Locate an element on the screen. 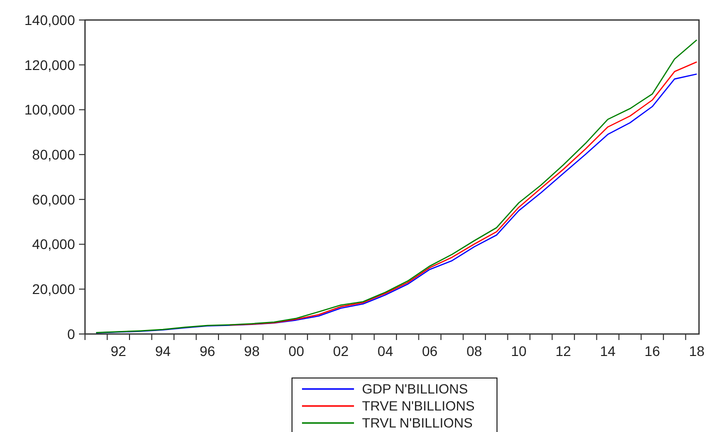 This screenshot has height=432, width=711. legend-label: TRVE N'BILLIONS is located at coordinates (418, 406).